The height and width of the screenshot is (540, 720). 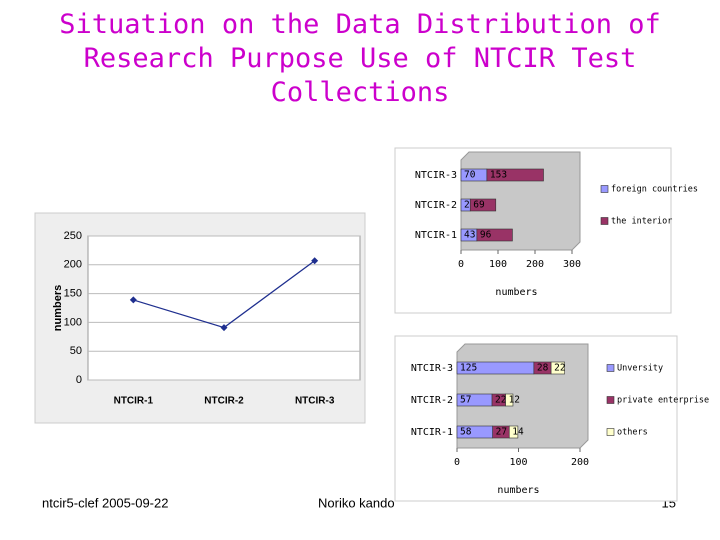 What do you see at coordinates (315, 401) in the screenshot?
I see `x-tick-label: NTCIR-3` at bounding box center [315, 401].